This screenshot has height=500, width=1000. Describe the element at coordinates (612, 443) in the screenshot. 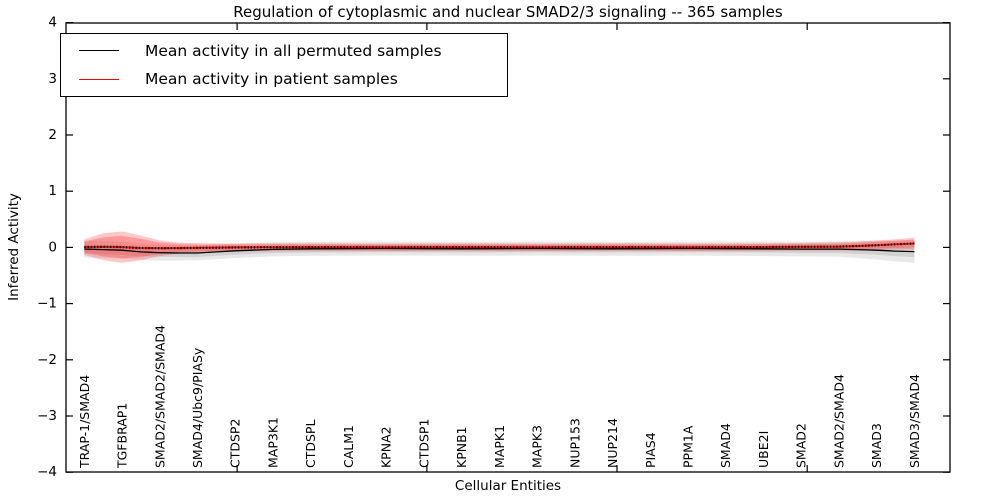

I see `x-category-label: NUP214` at that location.